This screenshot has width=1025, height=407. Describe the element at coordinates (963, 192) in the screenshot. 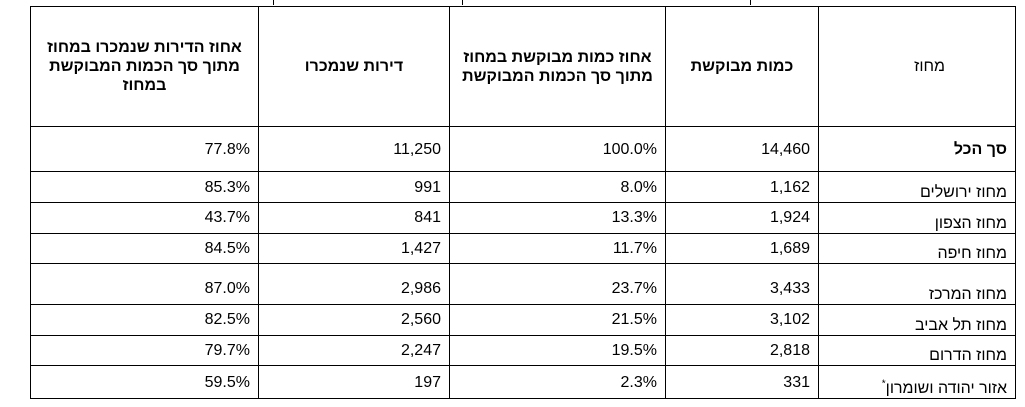

I see `district-label: מחוז ירושלים` at that location.